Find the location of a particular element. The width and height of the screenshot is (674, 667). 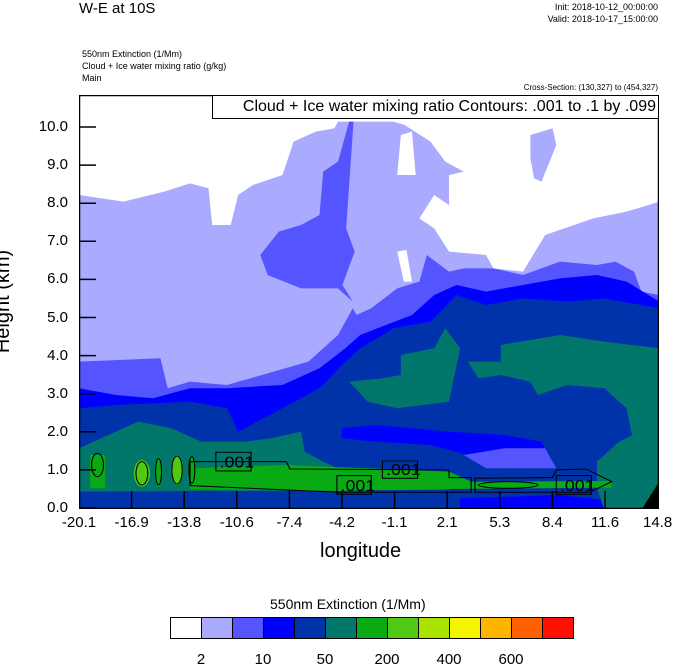

y-tick-label: 6.0 is located at coordinates (57, 279).